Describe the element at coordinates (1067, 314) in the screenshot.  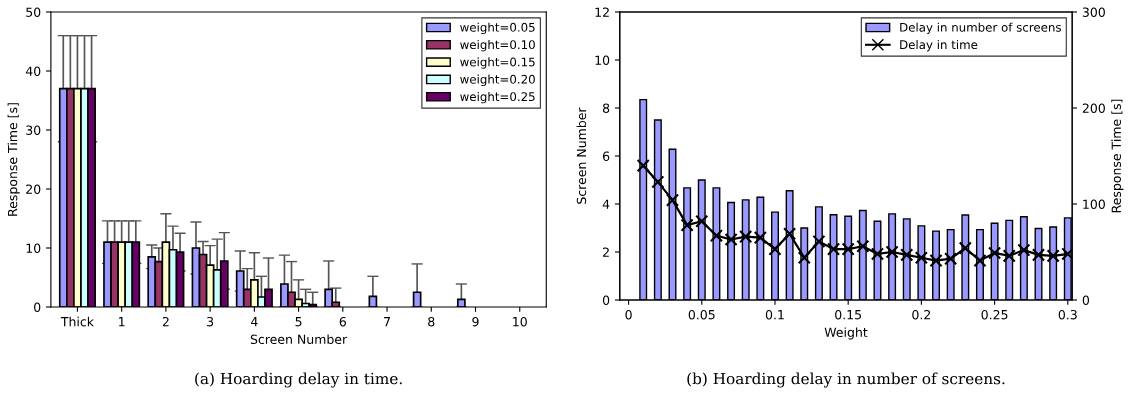
I see `x-tick-label: 0.3` at that location.